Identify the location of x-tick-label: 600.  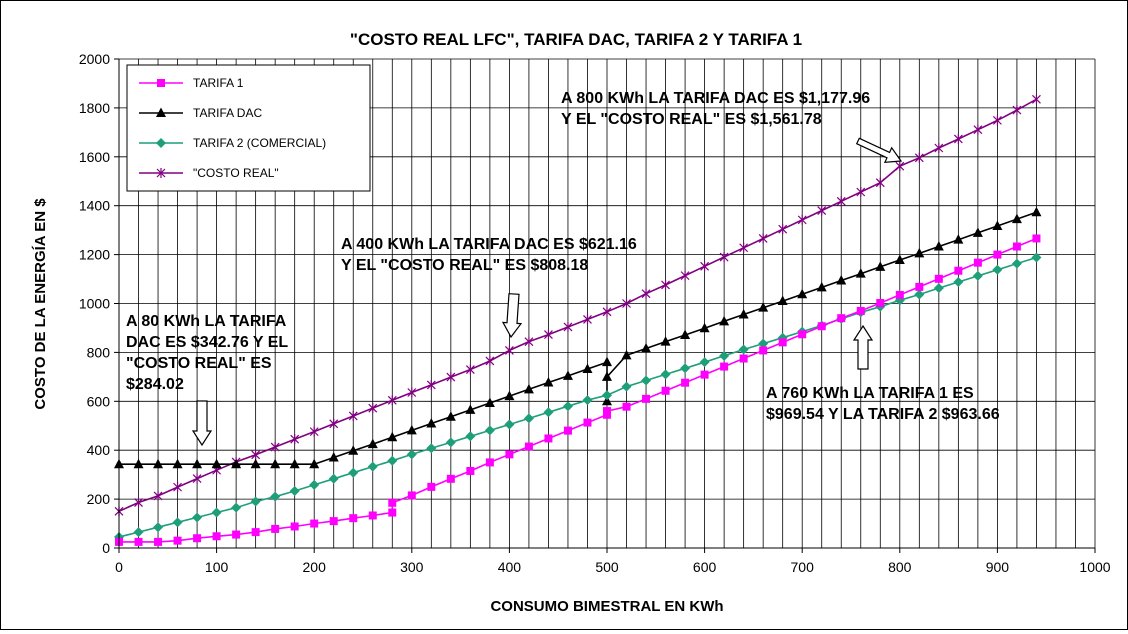
(705, 567).